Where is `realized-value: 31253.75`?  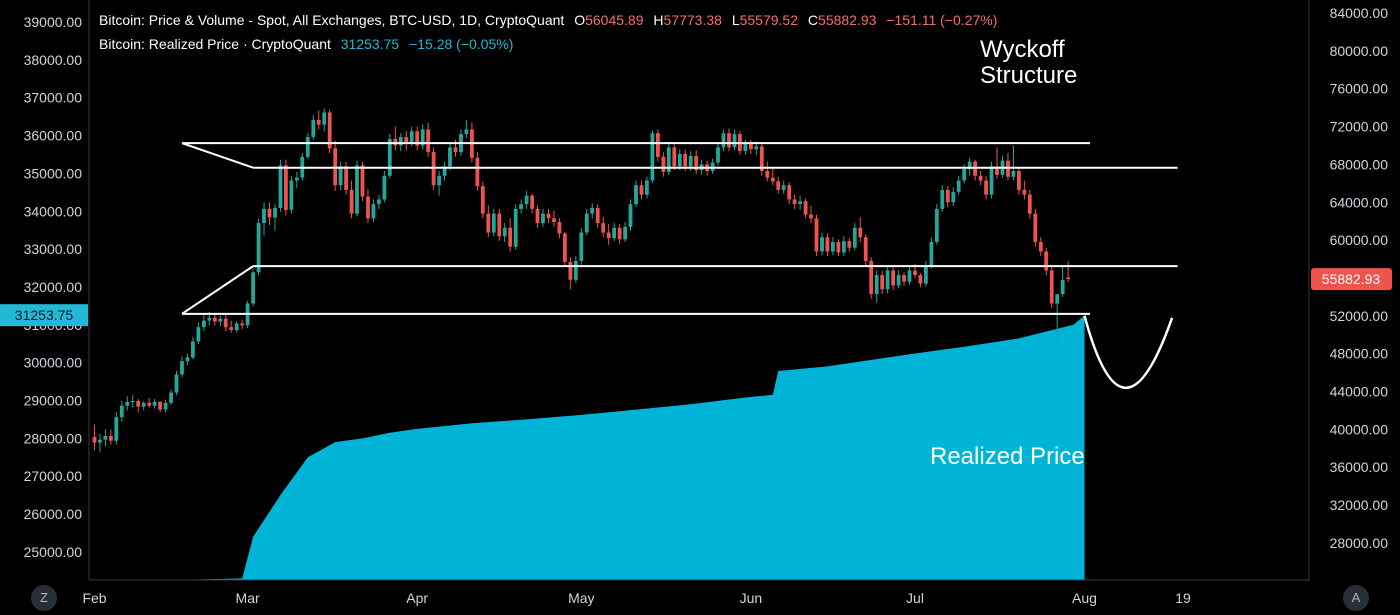
realized-value: 31253.75 is located at coordinates (370, 44).